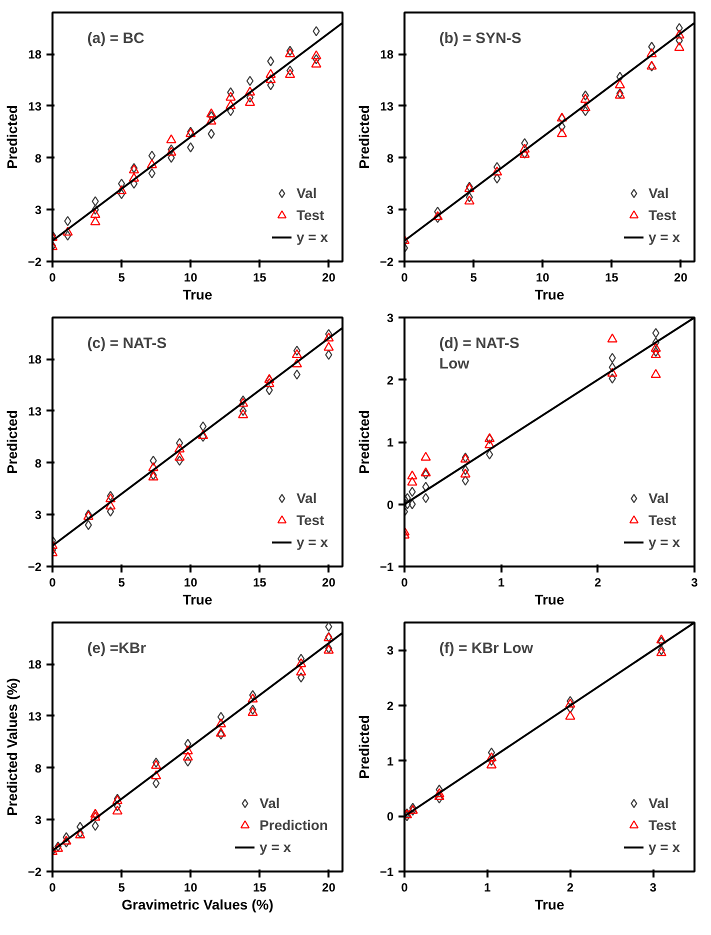 The height and width of the screenshot is (935, 711). Describe the element at coordinates (116, 648) in the screenshot. I see `text: (e) =KBr` at that location.